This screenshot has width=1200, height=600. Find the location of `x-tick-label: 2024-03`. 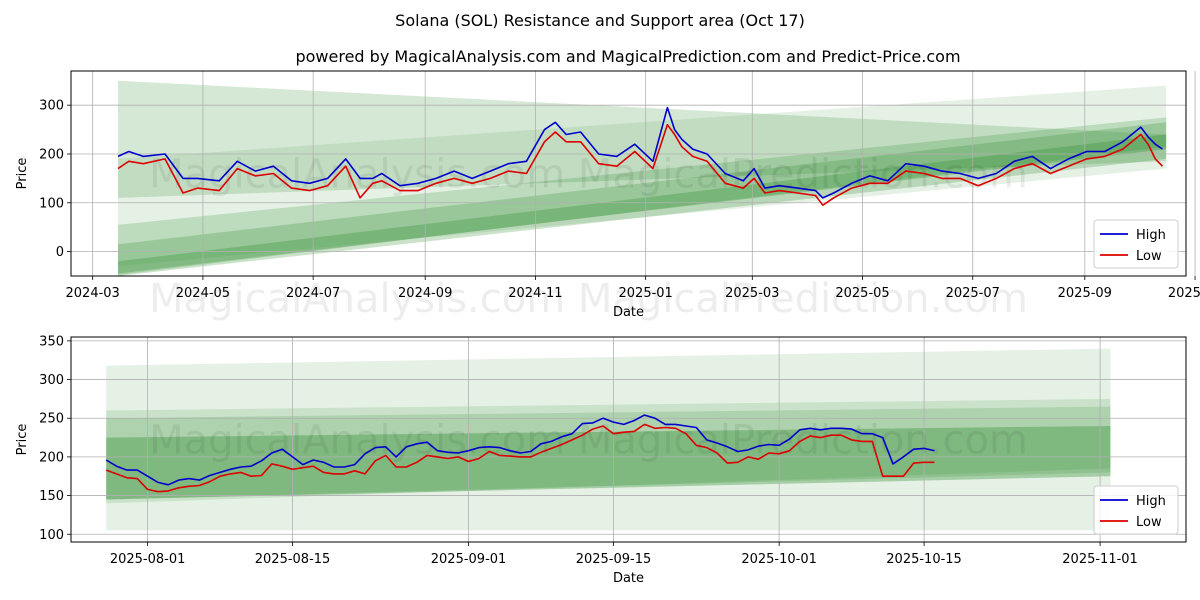

x-tick-label: 2024-03 is located at coordinates (93, 293).